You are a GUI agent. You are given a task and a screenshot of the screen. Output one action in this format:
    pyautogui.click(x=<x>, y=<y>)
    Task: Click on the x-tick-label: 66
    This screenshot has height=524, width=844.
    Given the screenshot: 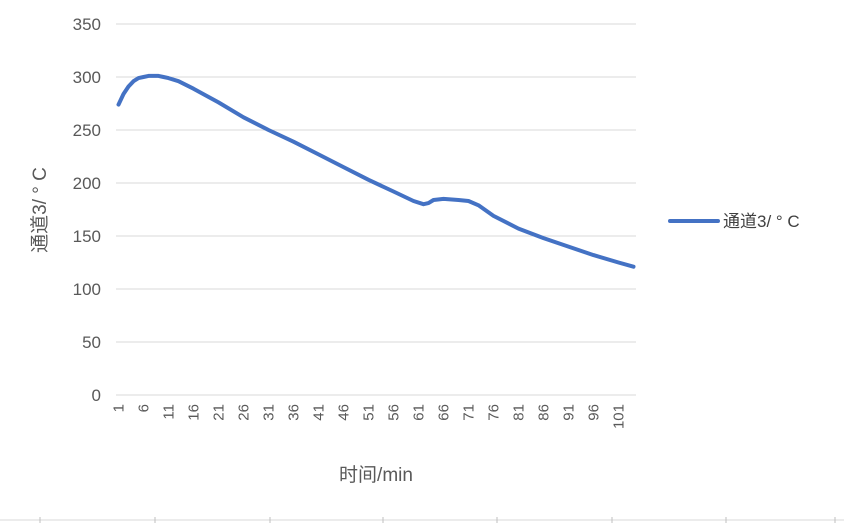 What is the action you would take?
    pyautogui.click(x=444, y=412)
    